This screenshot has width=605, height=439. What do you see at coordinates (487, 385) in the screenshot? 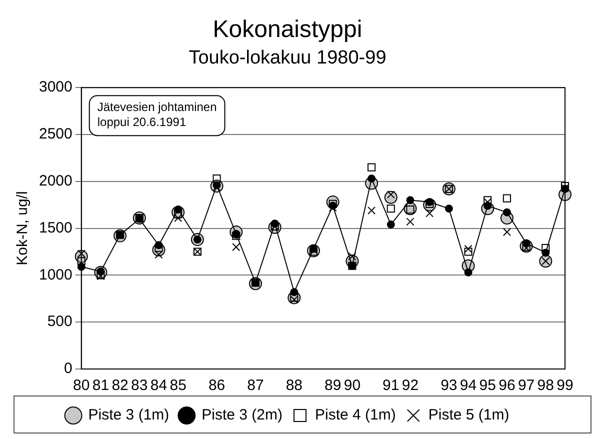
I see `x-tick-label: 95` at bounding box center [487, 385].